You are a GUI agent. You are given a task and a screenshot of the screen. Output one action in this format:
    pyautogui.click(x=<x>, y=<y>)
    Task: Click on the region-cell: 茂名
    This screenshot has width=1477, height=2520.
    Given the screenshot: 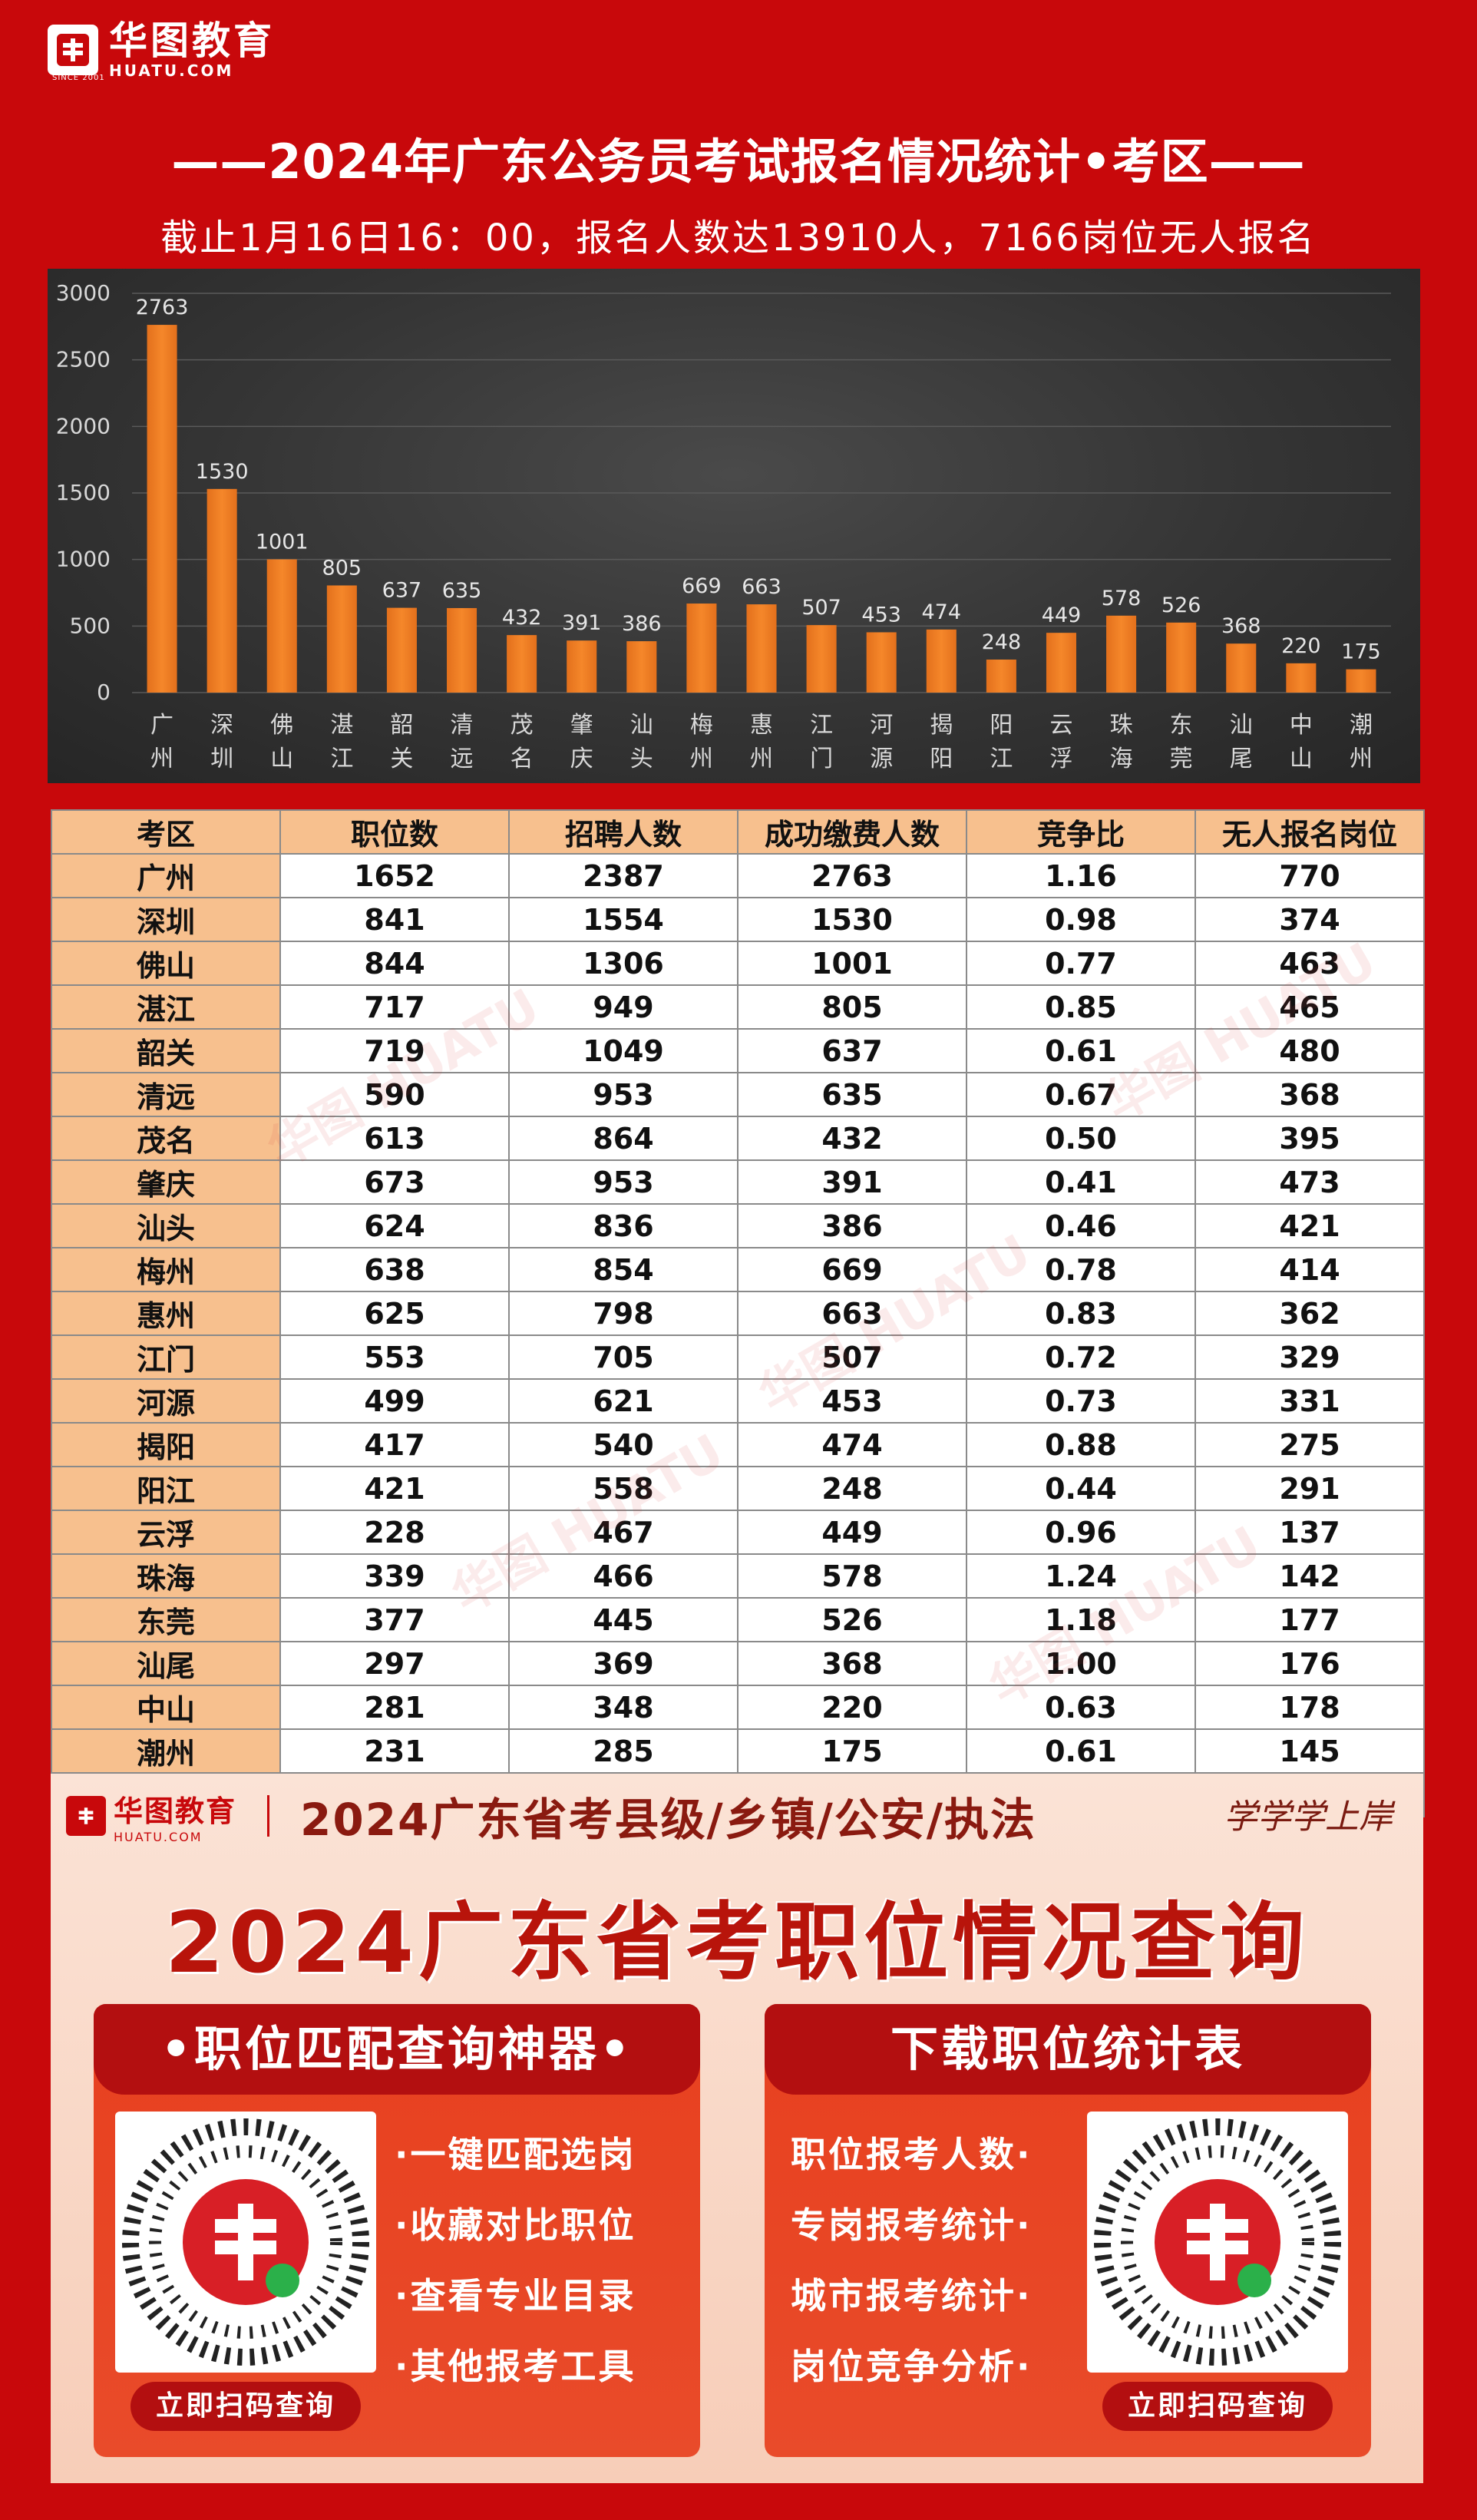 What is the action you would take?
    pyautogui.click(x=166, y=1138)
    